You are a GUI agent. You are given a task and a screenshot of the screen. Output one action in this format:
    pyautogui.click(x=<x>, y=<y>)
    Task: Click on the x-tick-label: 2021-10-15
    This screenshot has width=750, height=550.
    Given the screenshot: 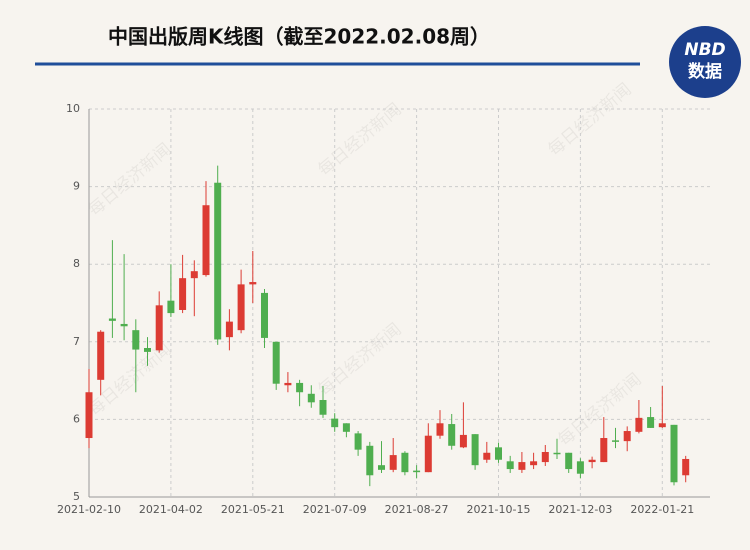 What is the action you would take?
    pyautogui.click(x=499, y=509)
    